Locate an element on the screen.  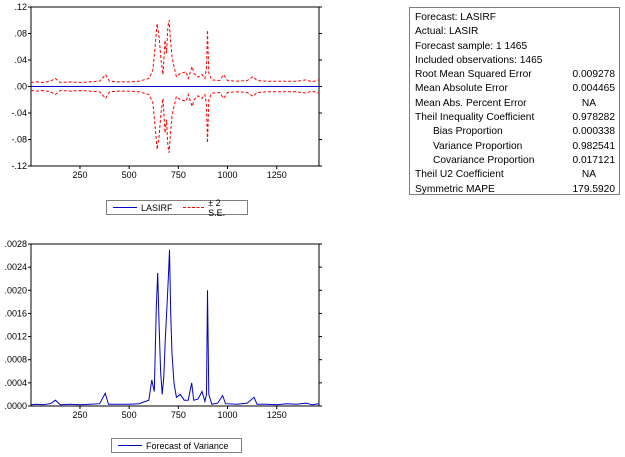
top-chart-legend: LASIRF ± 2 S.E. is located at coordinates (177, 207).